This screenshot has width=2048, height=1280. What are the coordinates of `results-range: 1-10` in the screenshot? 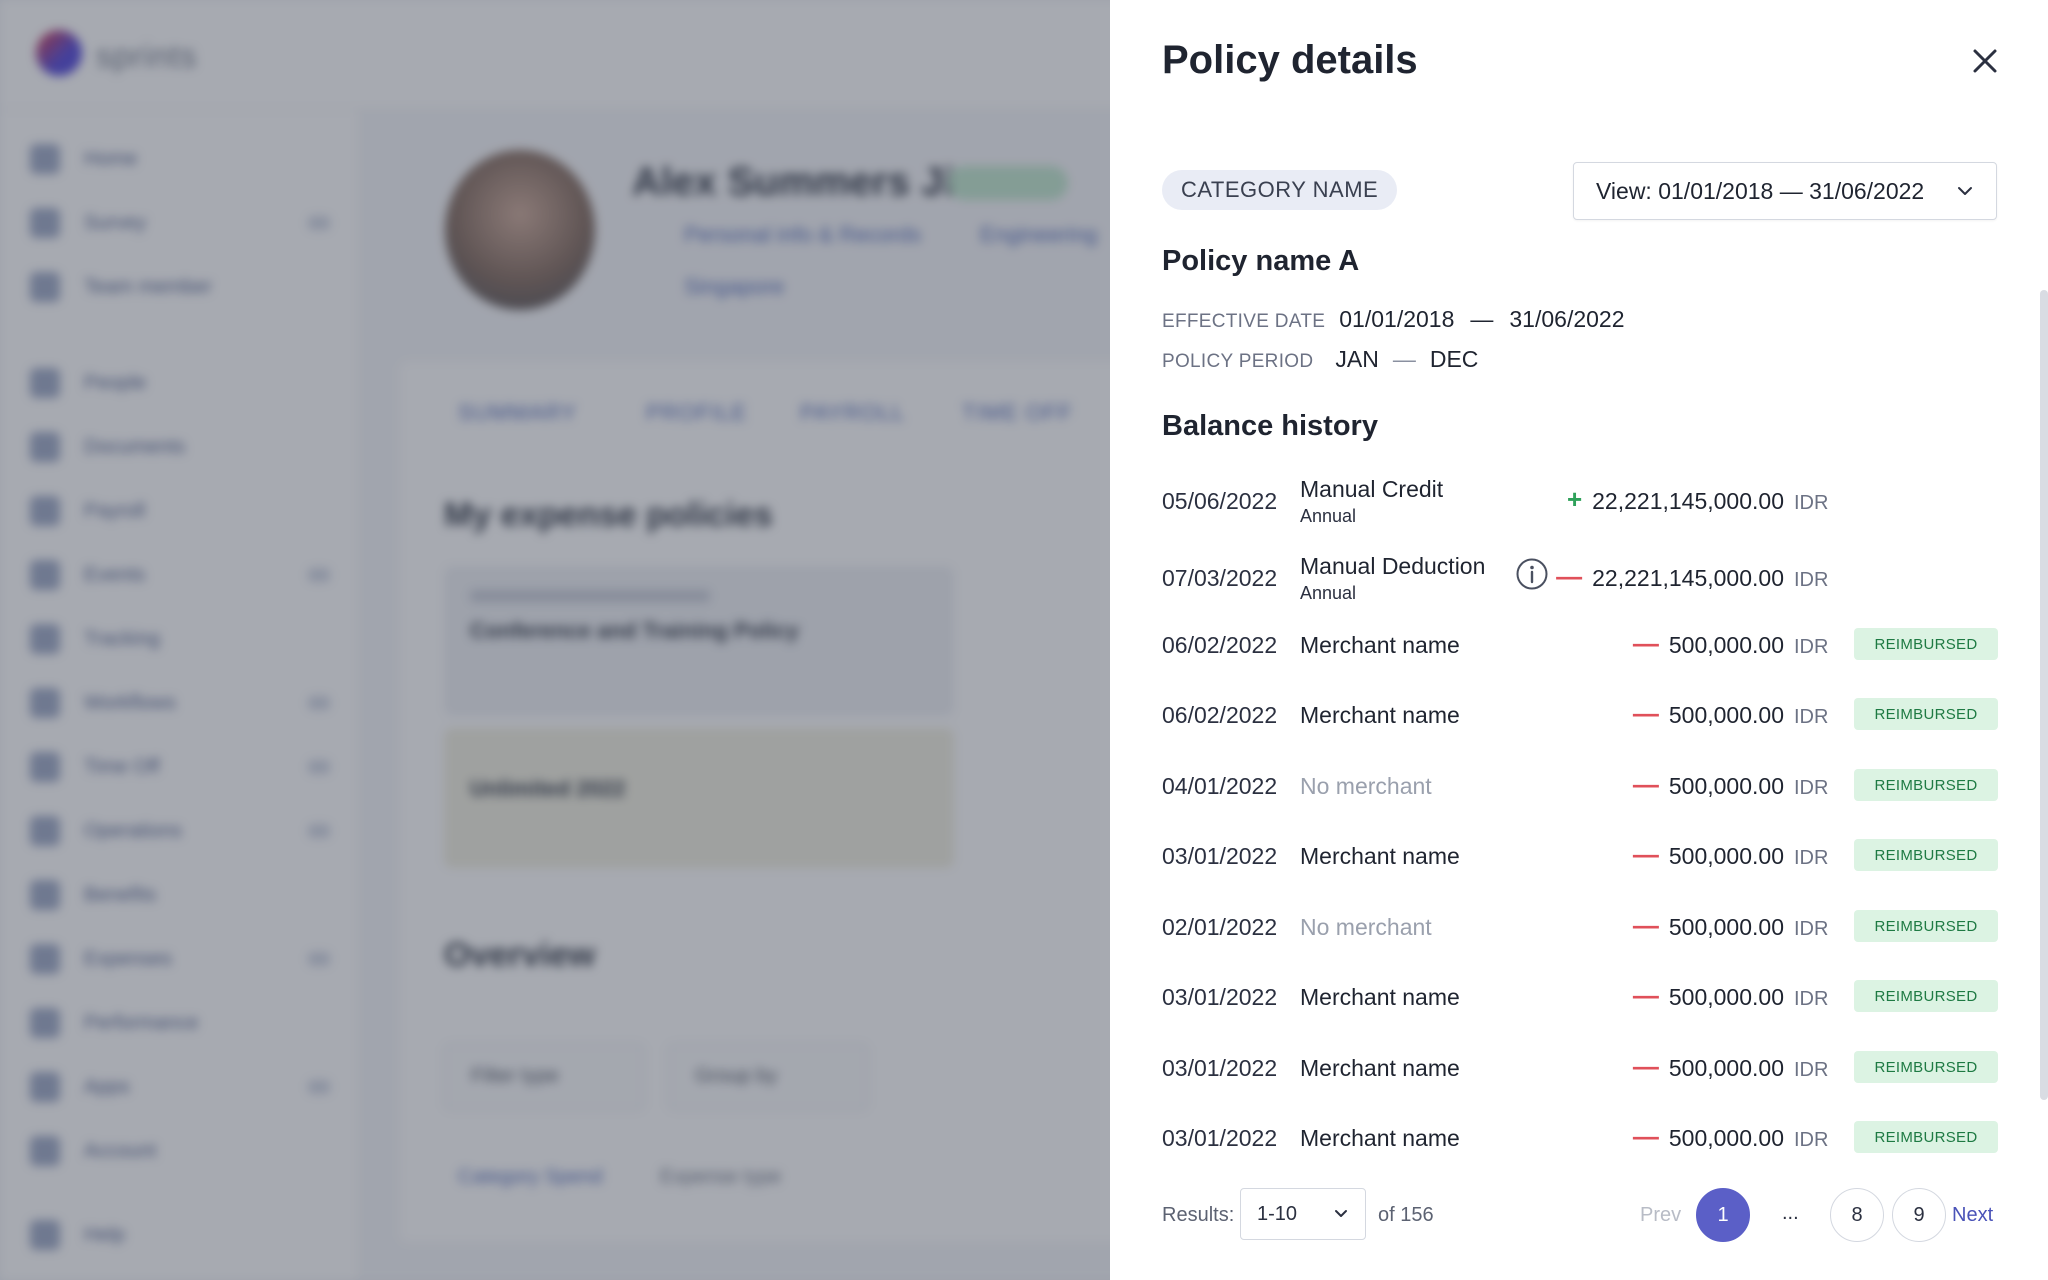 It's located at (1277, 1213).